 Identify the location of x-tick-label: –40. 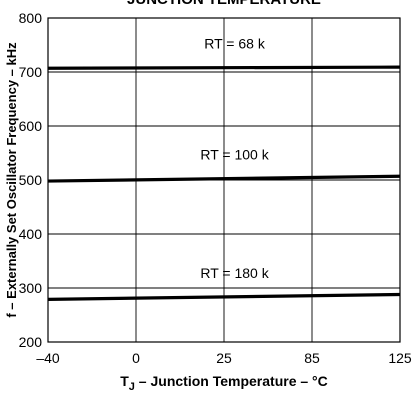
(48, 358).